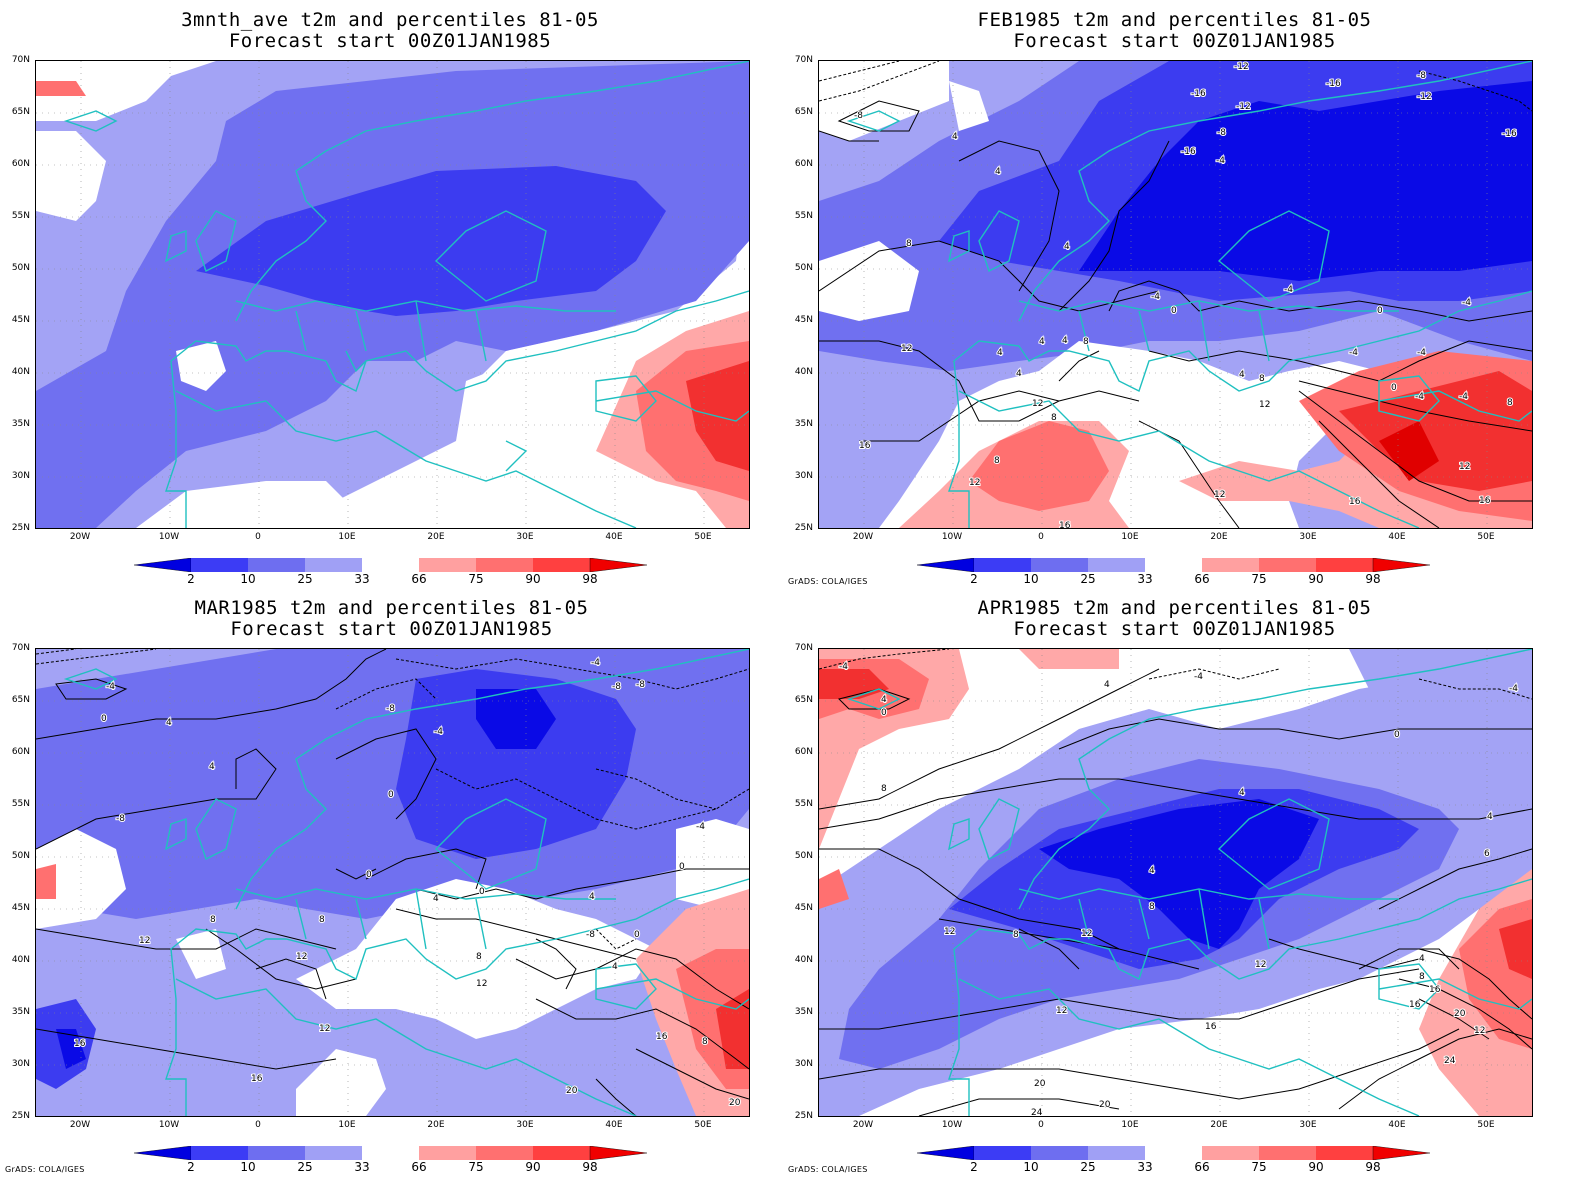  I want to click on lon-label: 40E, so click(1397, 537).